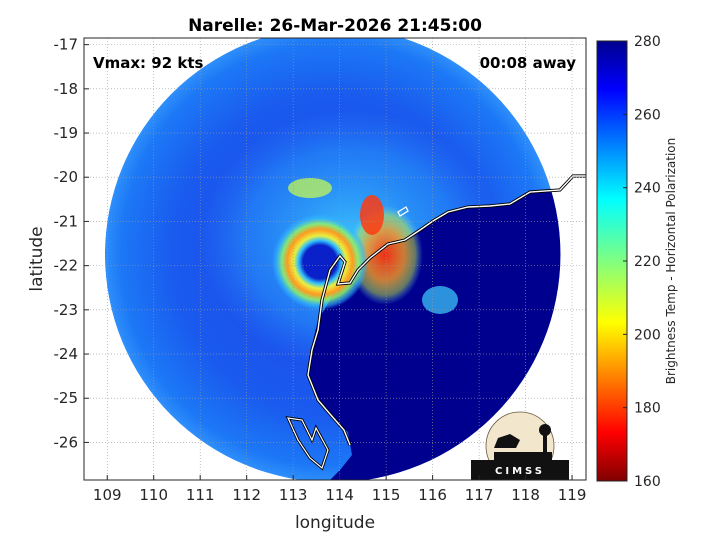 This screenshot has height=540, width=720. I want to click on colorbar-gradient, so click(612, 261).